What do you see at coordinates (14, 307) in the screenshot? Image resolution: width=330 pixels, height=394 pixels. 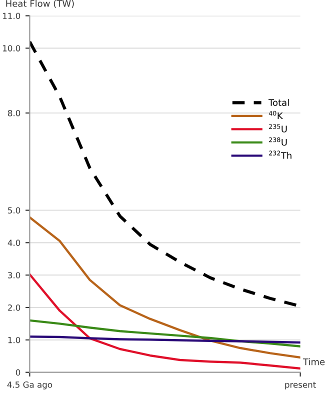 I see `y-tick-label: 2.0` at bounding box center [14, 307].